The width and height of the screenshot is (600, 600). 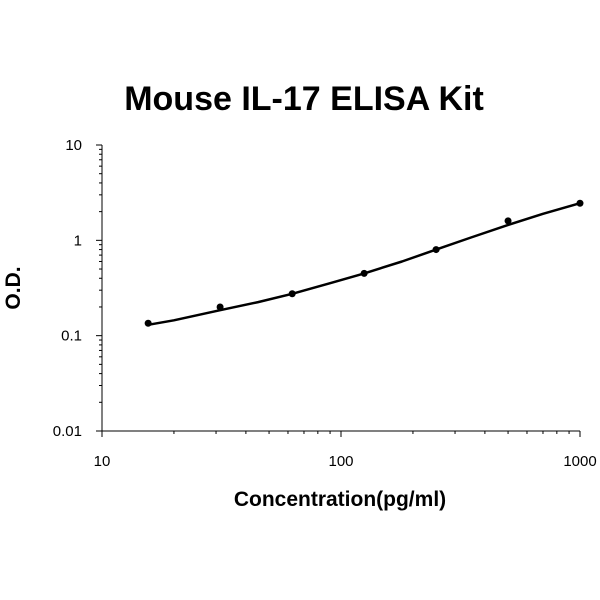 I want to click on y-tick-label: 1, so click(x=78, y=240).